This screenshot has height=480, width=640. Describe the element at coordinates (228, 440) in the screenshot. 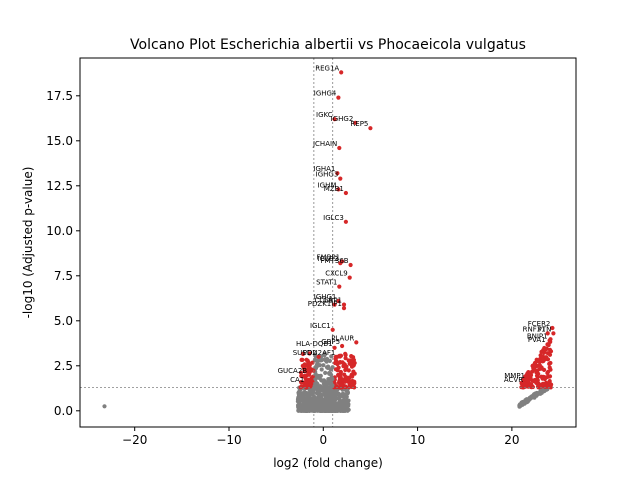

I see `x-tick-label: −10` at that location.